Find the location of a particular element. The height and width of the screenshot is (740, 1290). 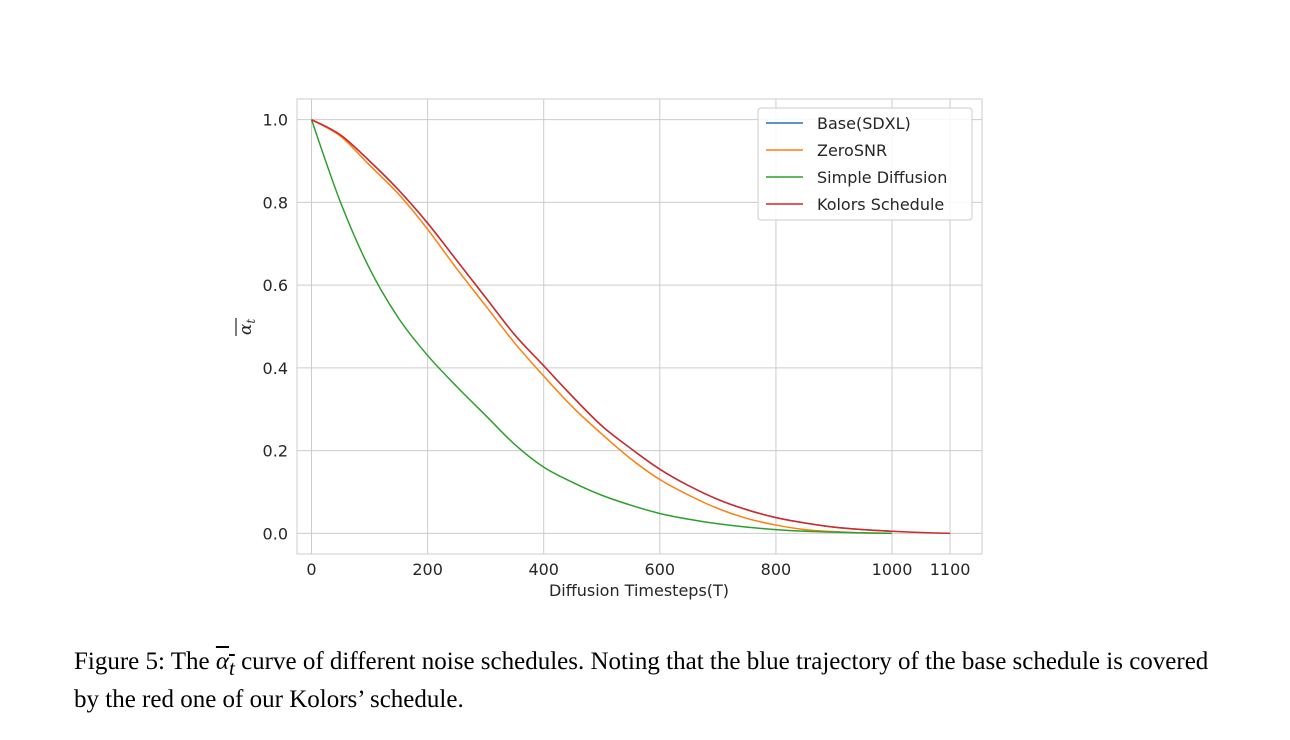

y-axis-label-symbol: α is located at coordinates (246, 329).